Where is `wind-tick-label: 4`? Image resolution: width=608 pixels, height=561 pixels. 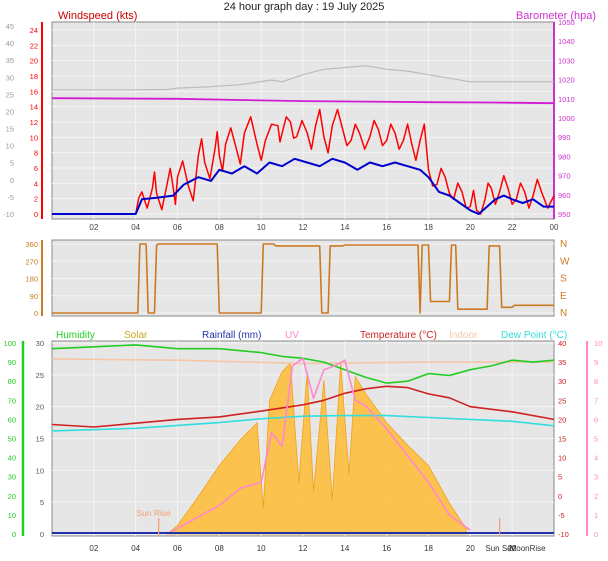 wind-tick-label: 4 is located at coordinates (36, 183).